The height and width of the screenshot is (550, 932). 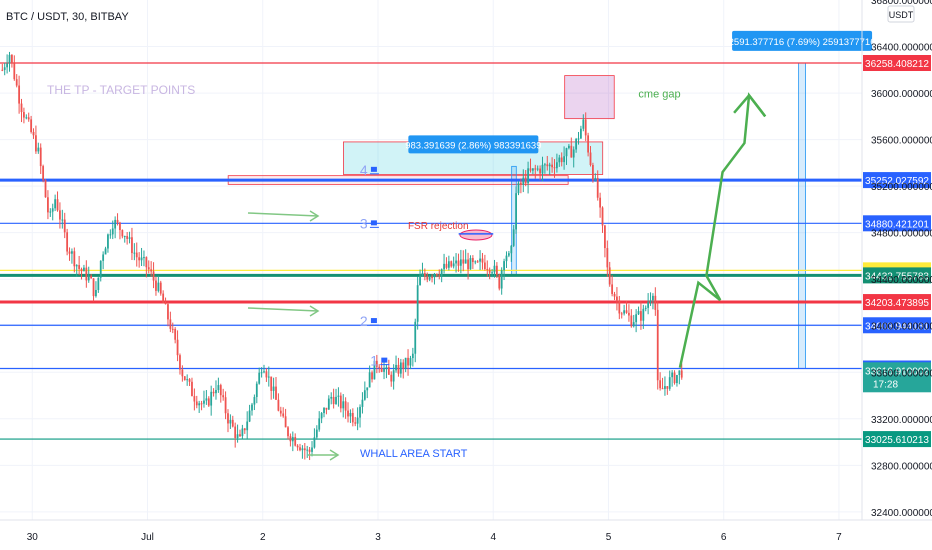 What do you see at coordinates (750, 105) in the screenshot?
I see `projection-arrowhead` at bounding box center [750, 105].